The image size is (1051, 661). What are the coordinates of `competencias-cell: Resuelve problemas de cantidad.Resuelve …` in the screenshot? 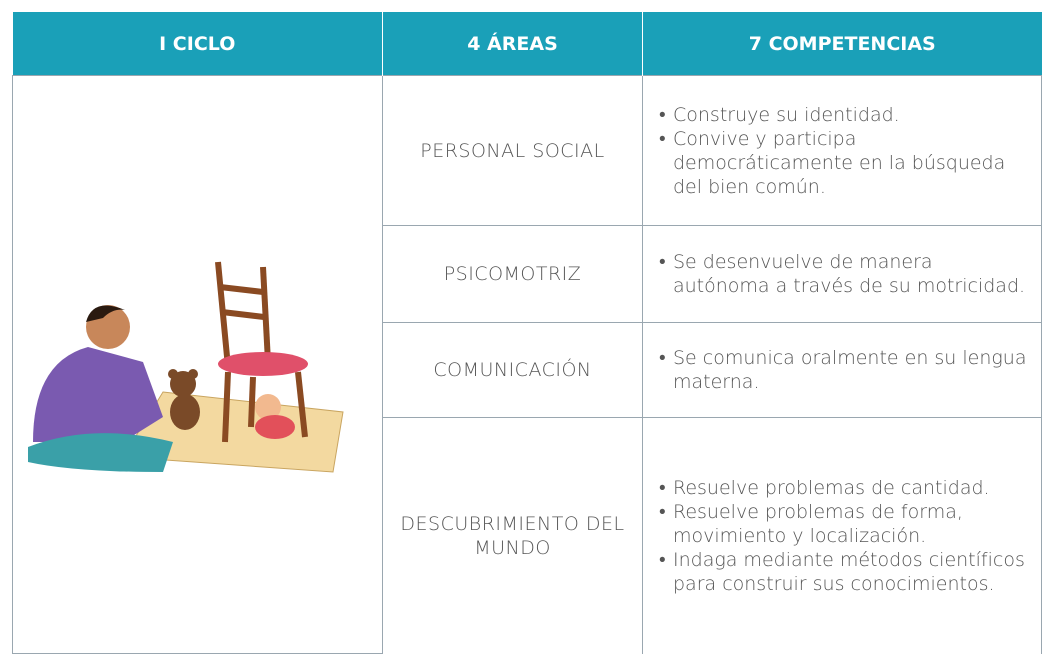 It's located at (842, 535).